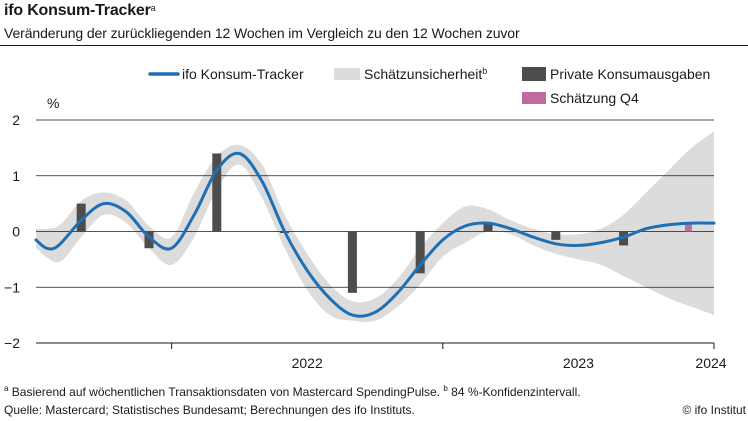 The image size is (748, 421). I want to click on header-divider, so click(374, 45).